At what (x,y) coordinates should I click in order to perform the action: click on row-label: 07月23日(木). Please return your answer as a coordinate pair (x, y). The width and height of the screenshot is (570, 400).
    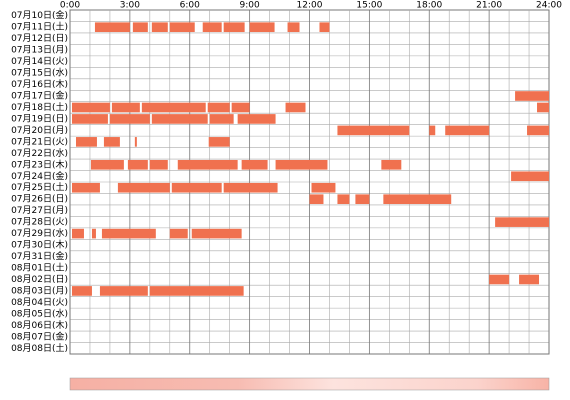
    Looking at the image, I should click on (39, 164).